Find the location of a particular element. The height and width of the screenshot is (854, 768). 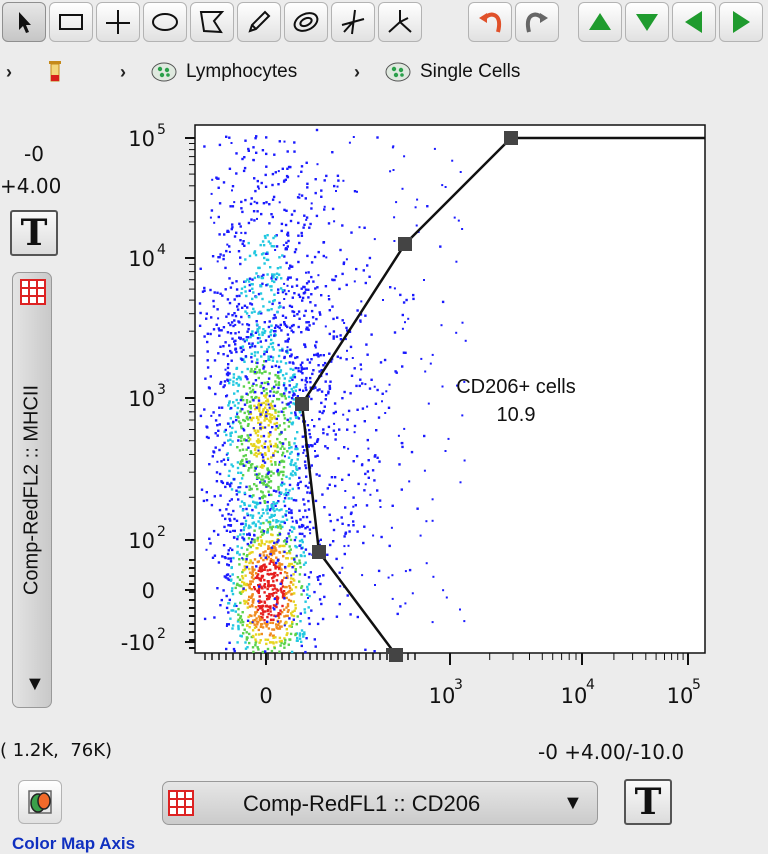

nav-forward-button is located at coordinates (741, 22).